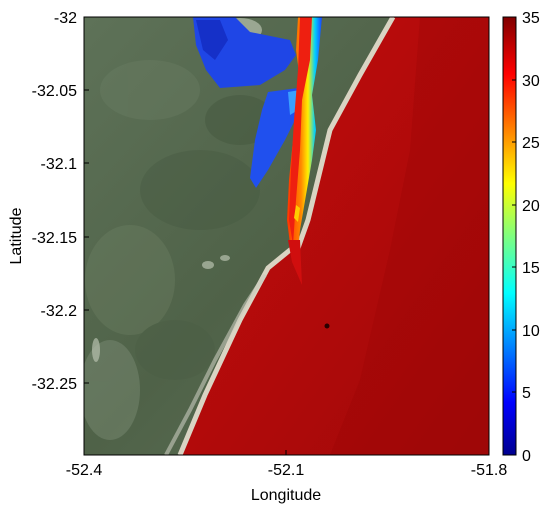 This screenshot has width=547, height=509. What do you see at coordinates (16, 235) in the screenshot?
I see `y-axis-label: Latitude` at bounding box center [16, 235].